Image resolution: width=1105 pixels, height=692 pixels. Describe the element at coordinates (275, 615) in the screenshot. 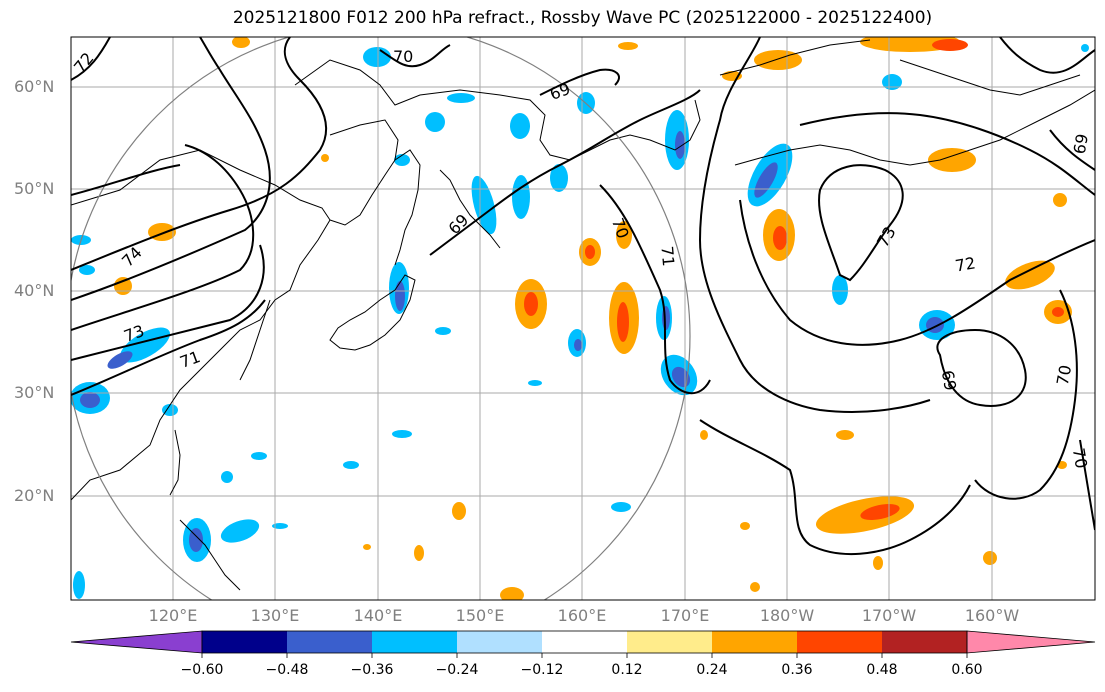

I see `lon-label: 130°E` at that location.